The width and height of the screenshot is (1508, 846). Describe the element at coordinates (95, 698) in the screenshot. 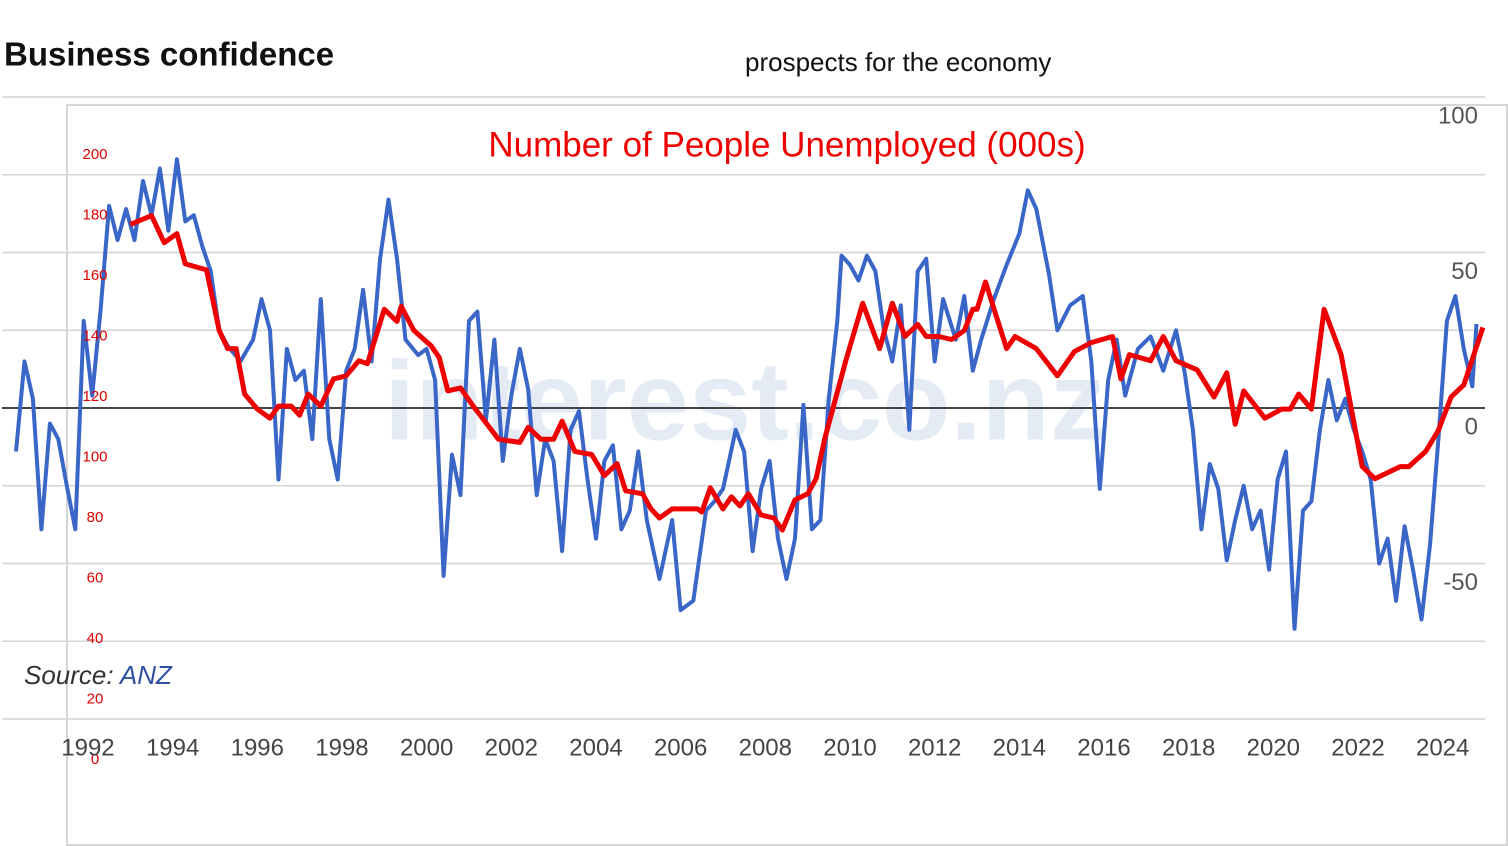

I see `y2-tick-label: 20` at that location.